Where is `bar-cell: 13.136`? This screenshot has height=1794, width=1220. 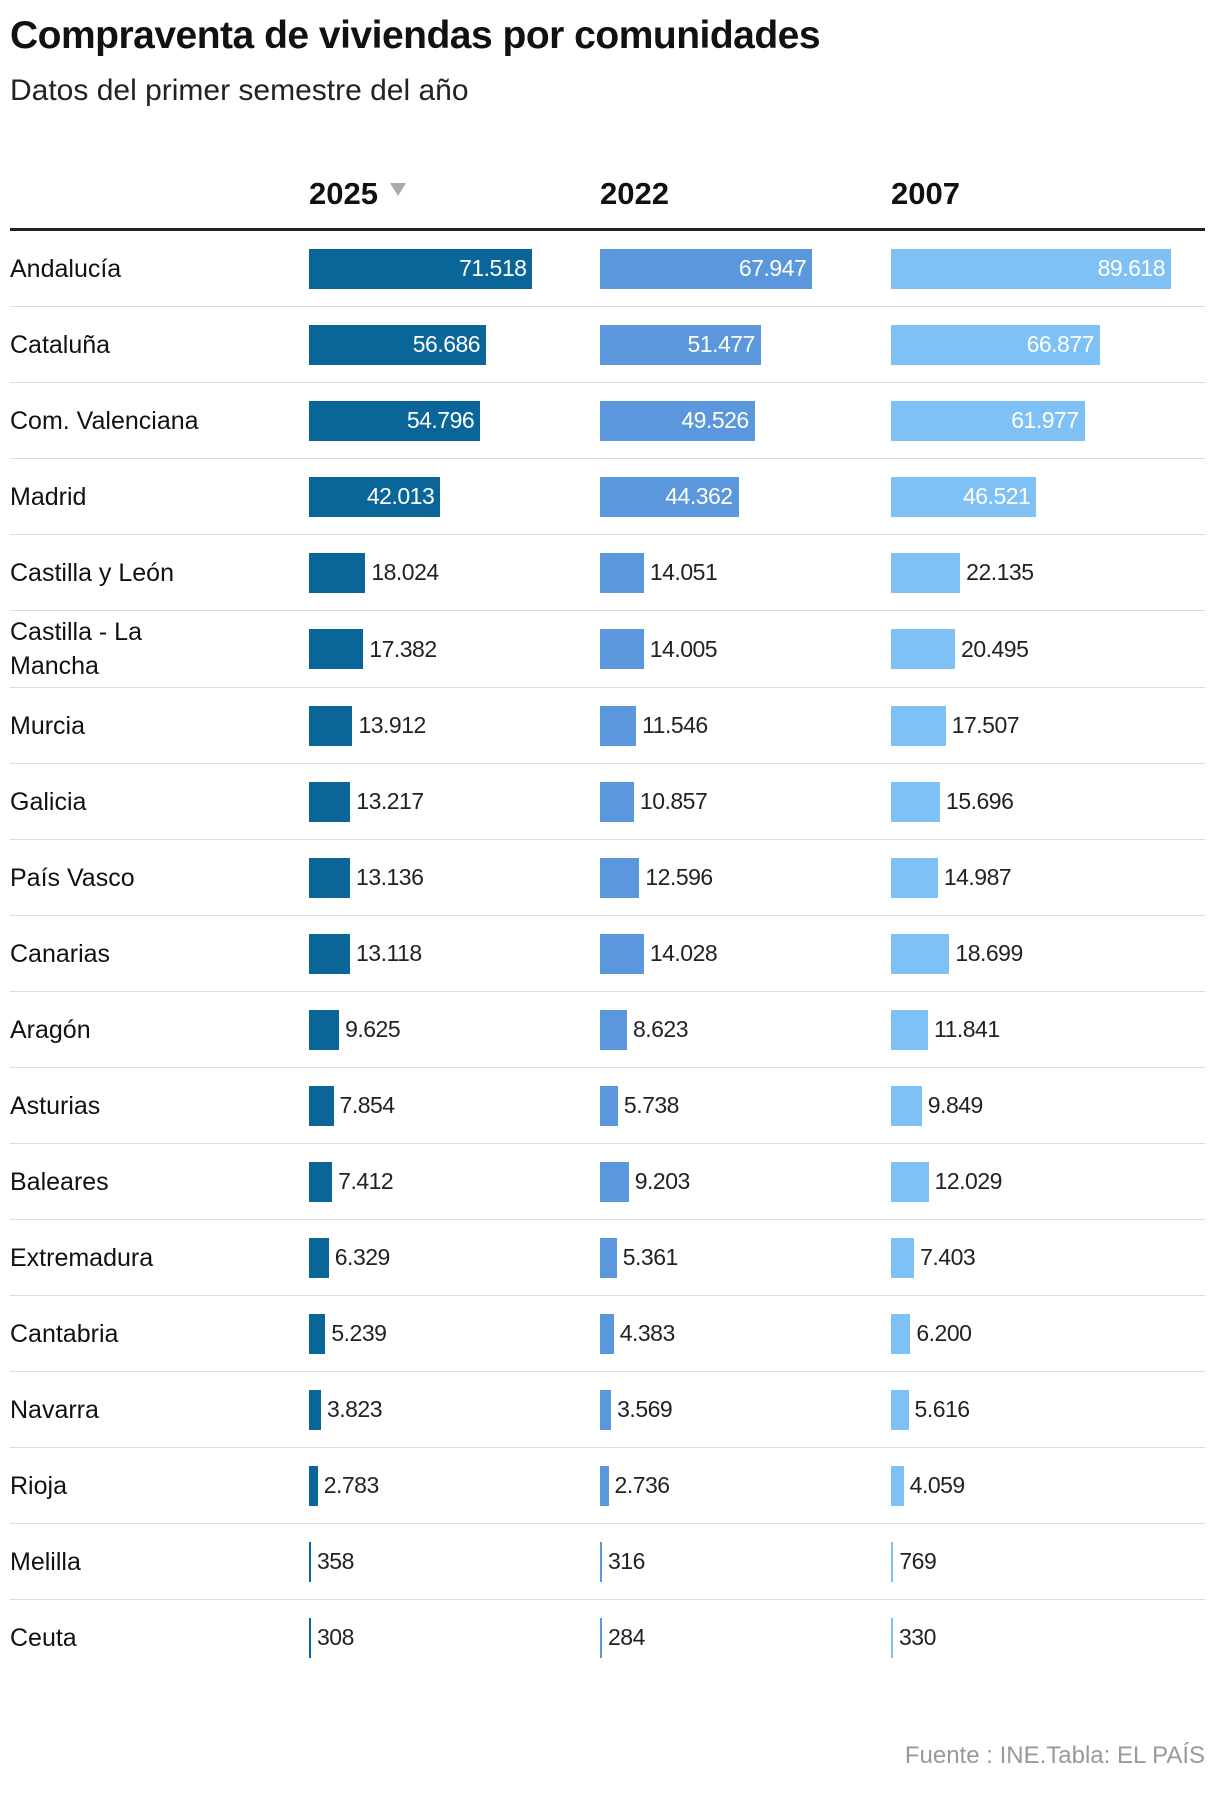 bar-cell: 13.136 is located at coordinates (454, 877).